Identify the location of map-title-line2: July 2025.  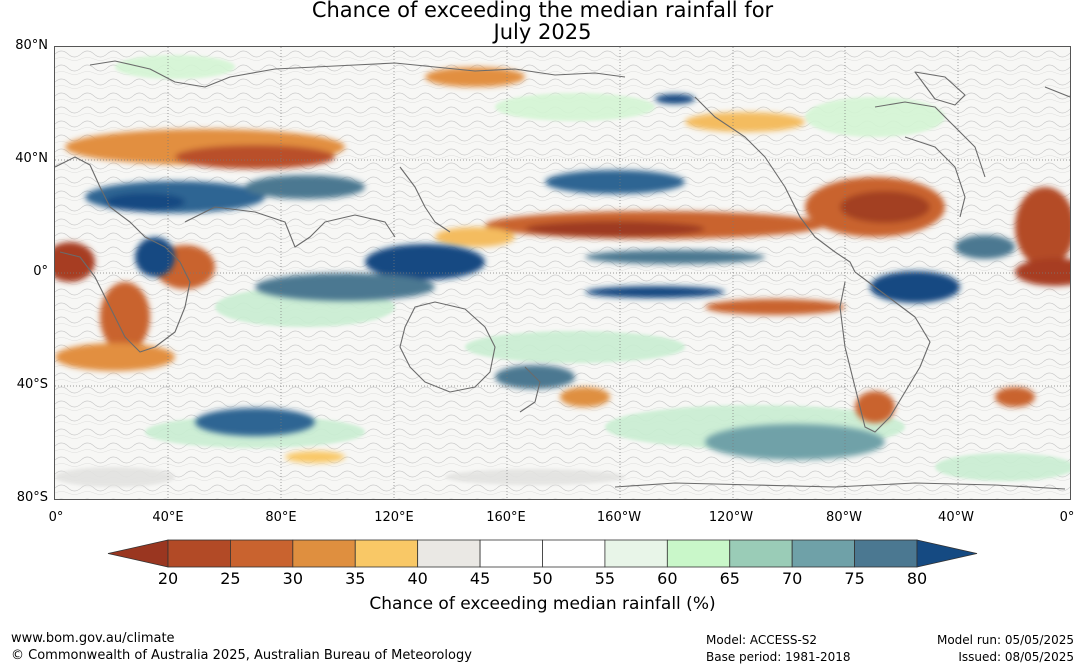
(542, 32).